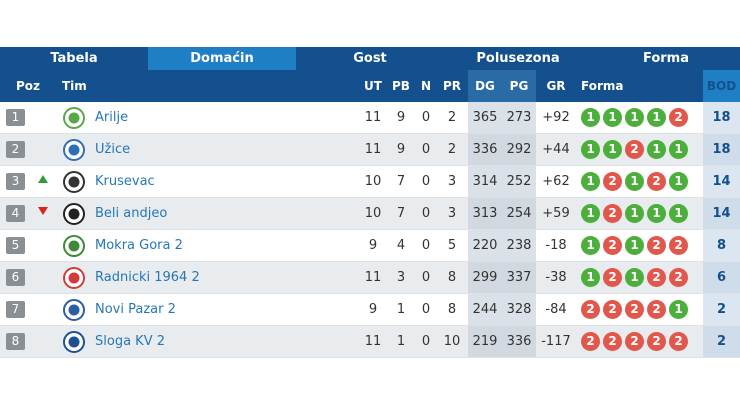 This screenshot has width=740, height=416. Describe the element at coordinates (370, 246) in the screenshot. I see `table-row: 5 Mokra Gora 2 9 4 0 5 220 238 -18 1 2 1 2 2 8` at that location.